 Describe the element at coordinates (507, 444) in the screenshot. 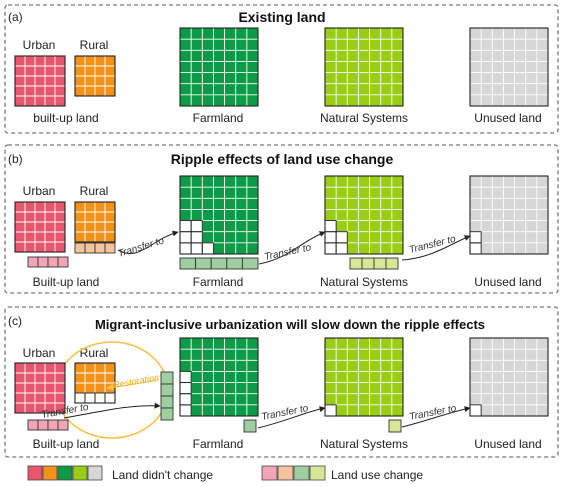

I see `panel-c-unused-label: Unused land` at that location.